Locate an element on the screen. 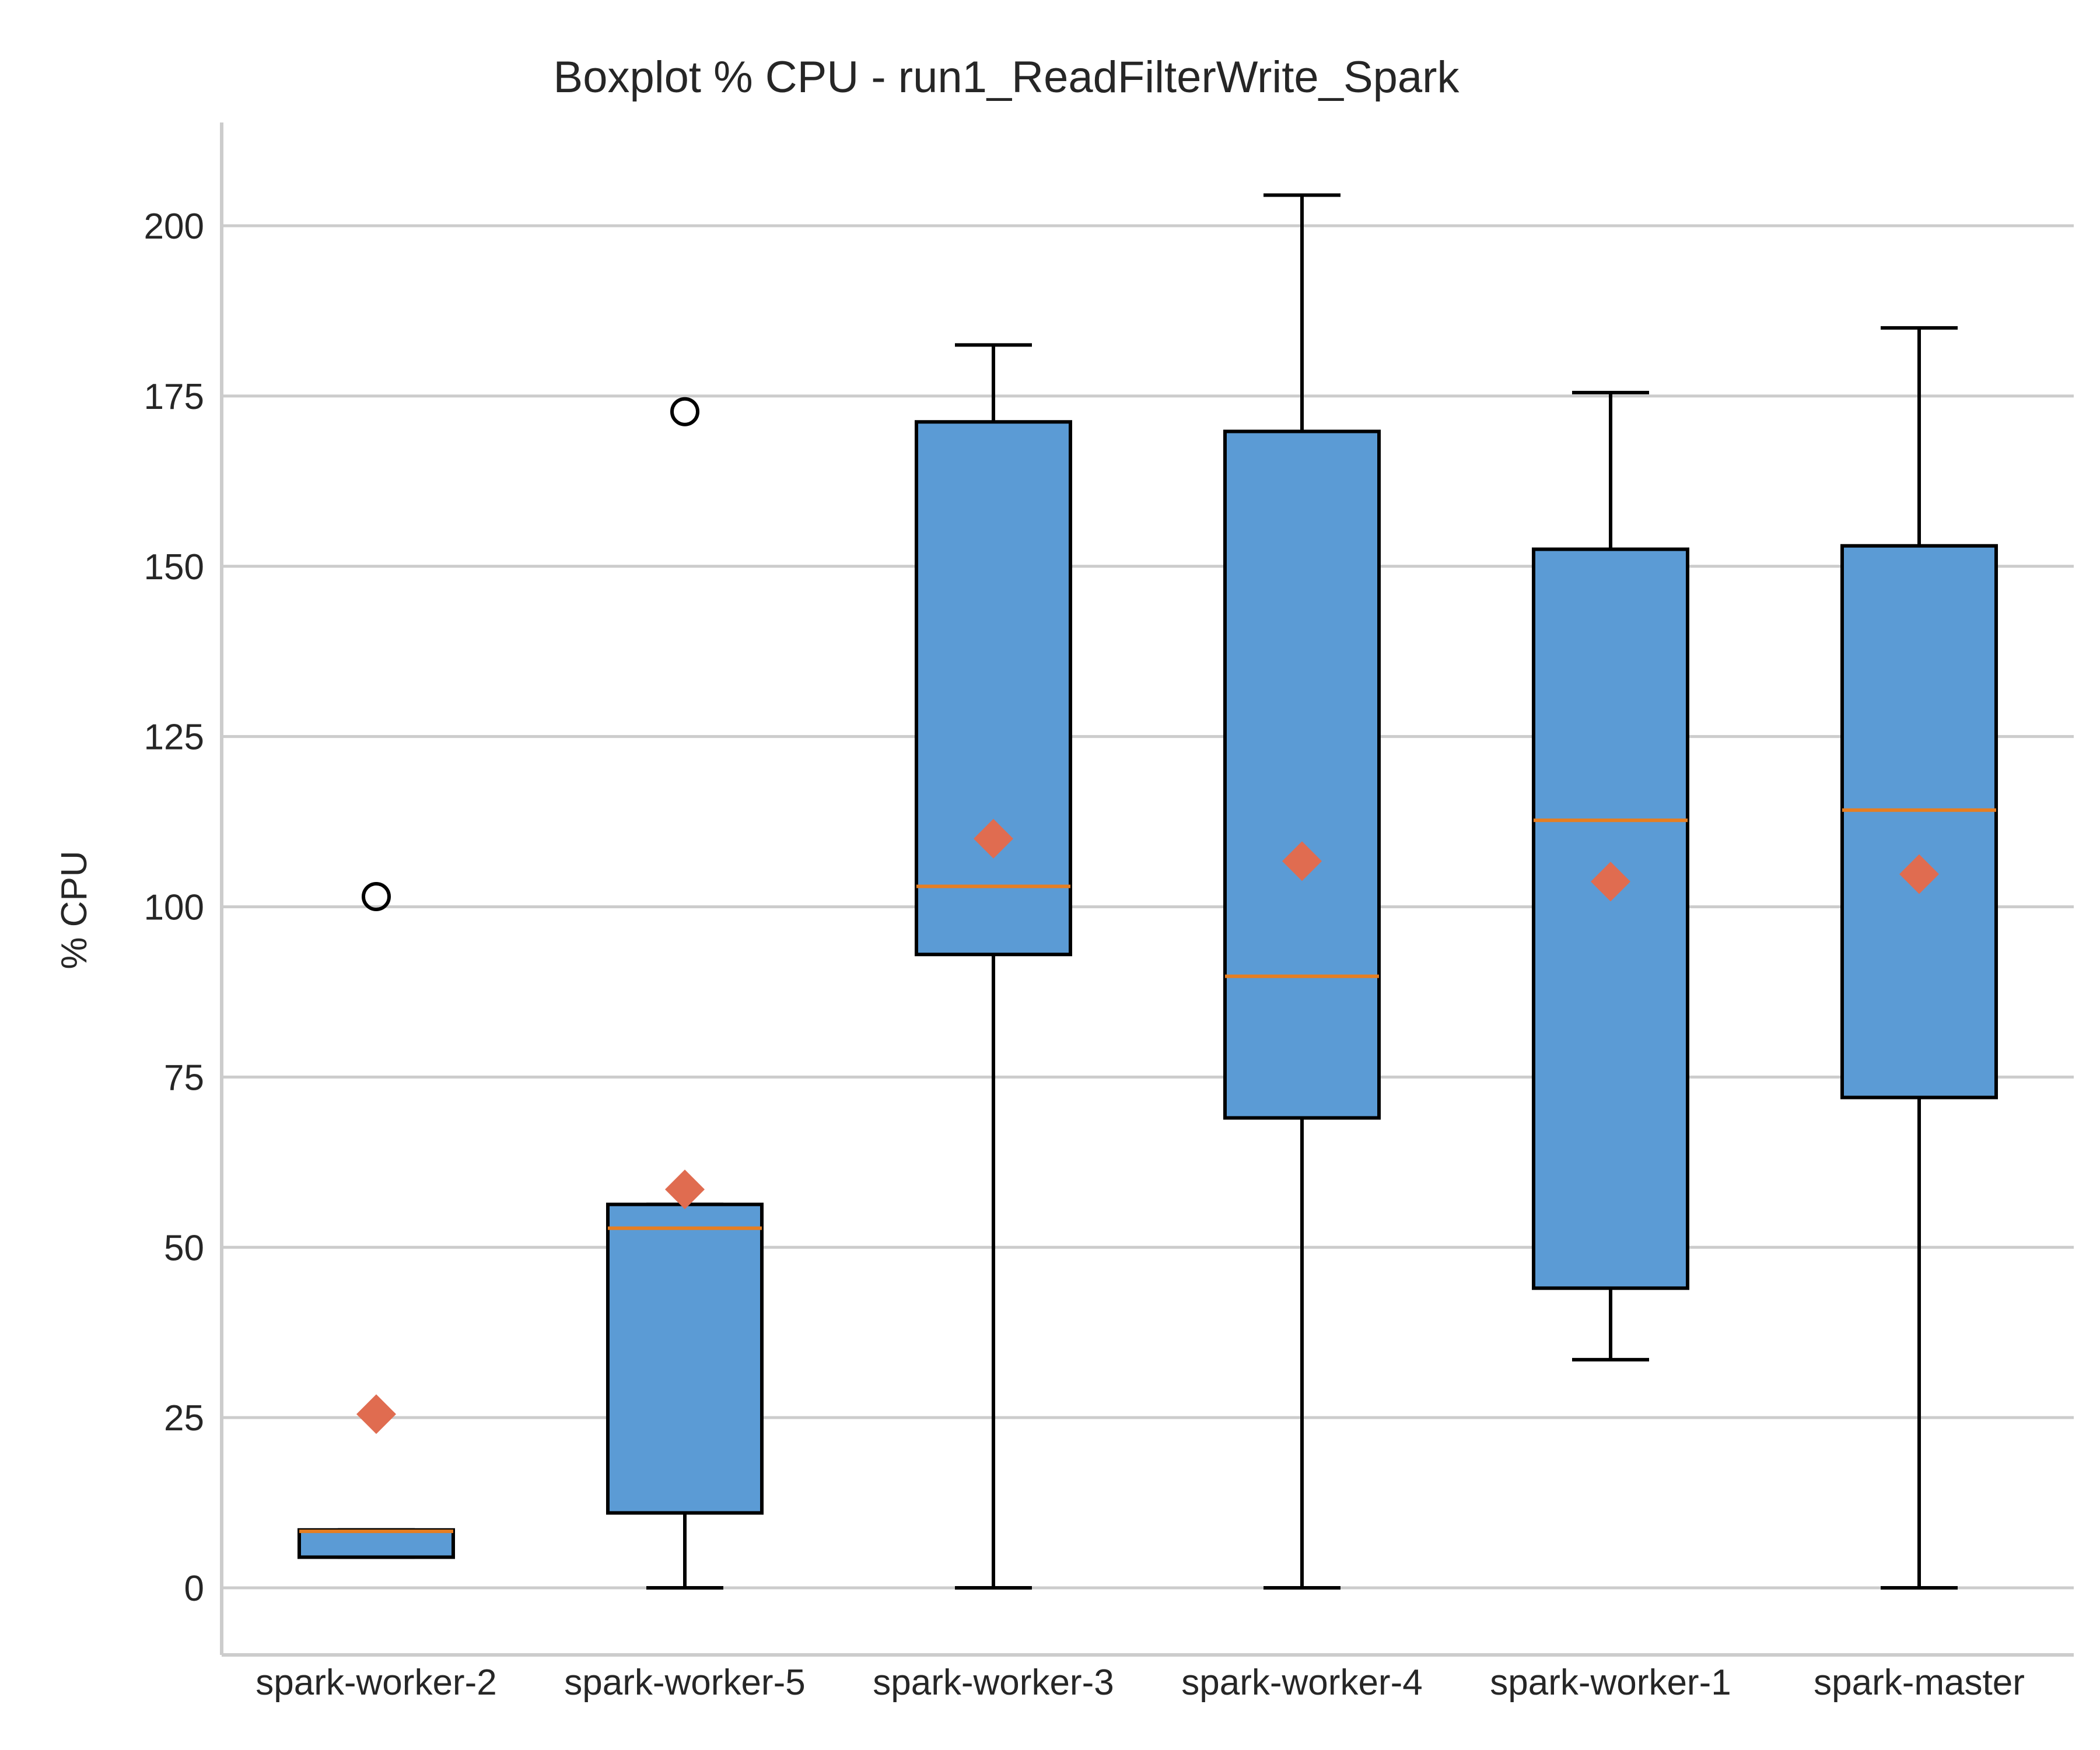  y-tick-label: 25 is located at coordinates (184, 1418).